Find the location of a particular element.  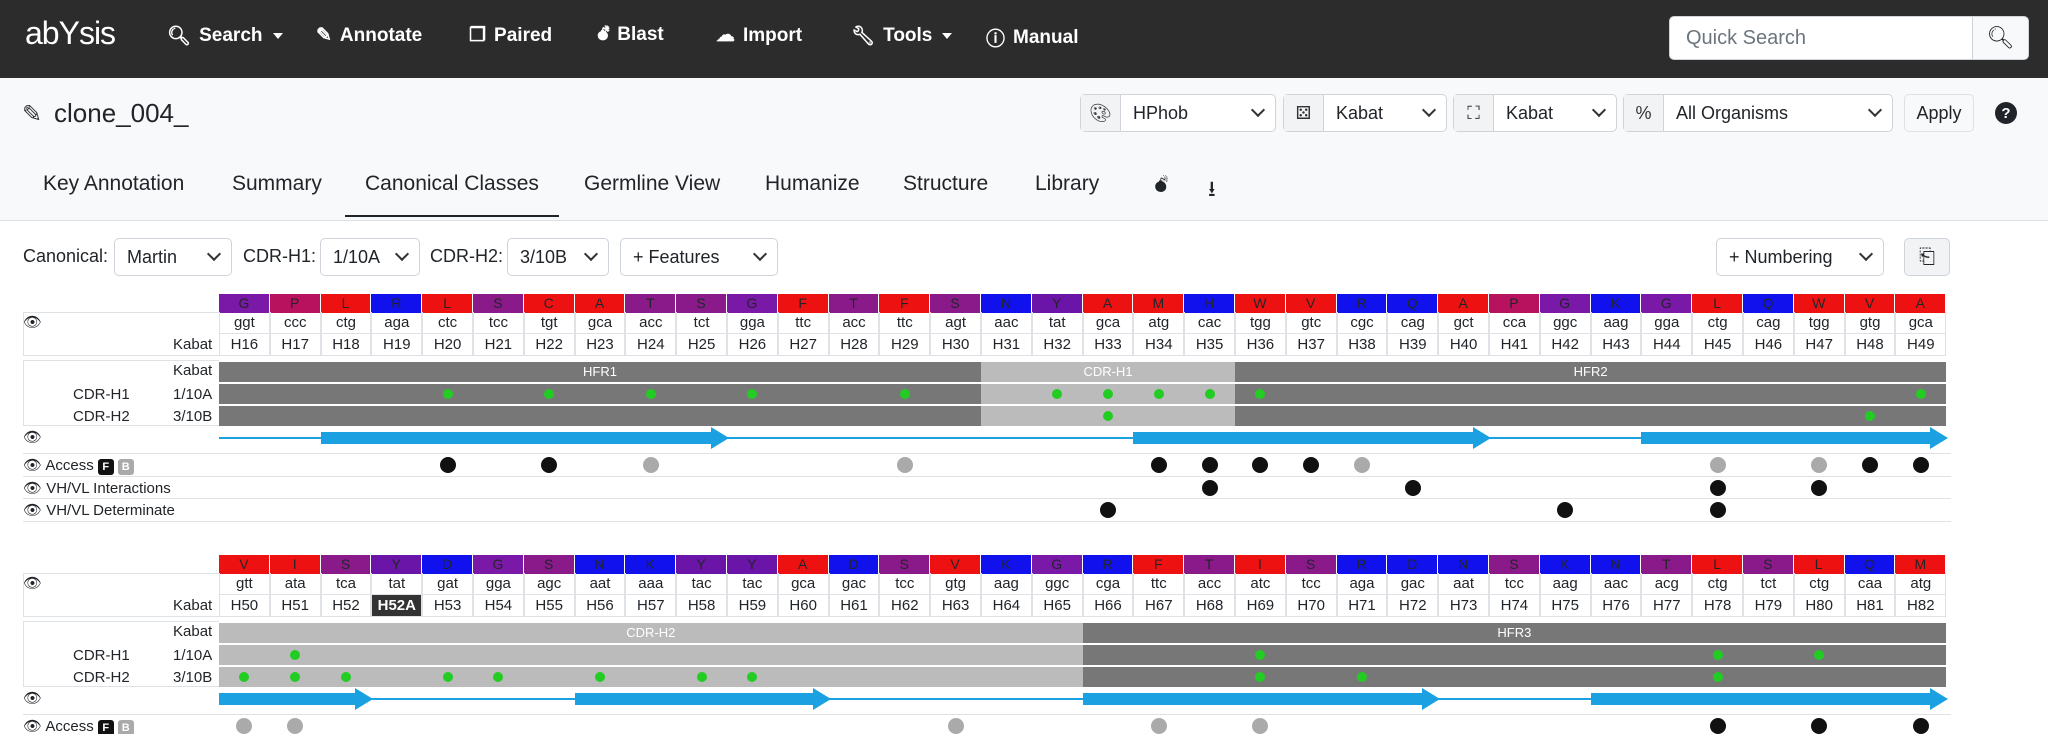

quick-search-input is located at coordinates (1821, 38).